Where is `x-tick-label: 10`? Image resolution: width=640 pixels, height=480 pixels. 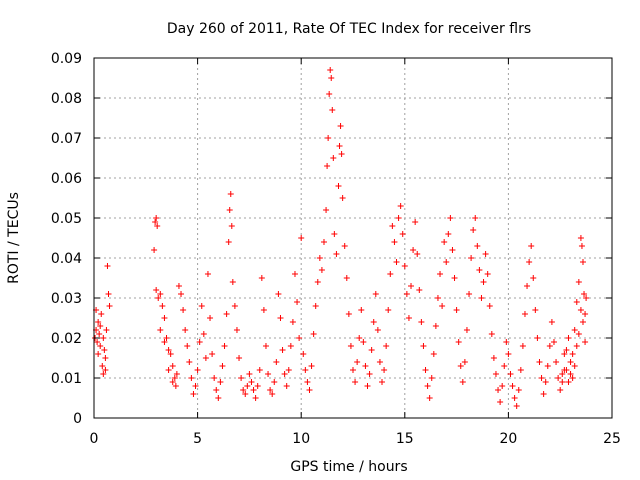
x-tick-label: 10 is located at coordinates (301, 439).